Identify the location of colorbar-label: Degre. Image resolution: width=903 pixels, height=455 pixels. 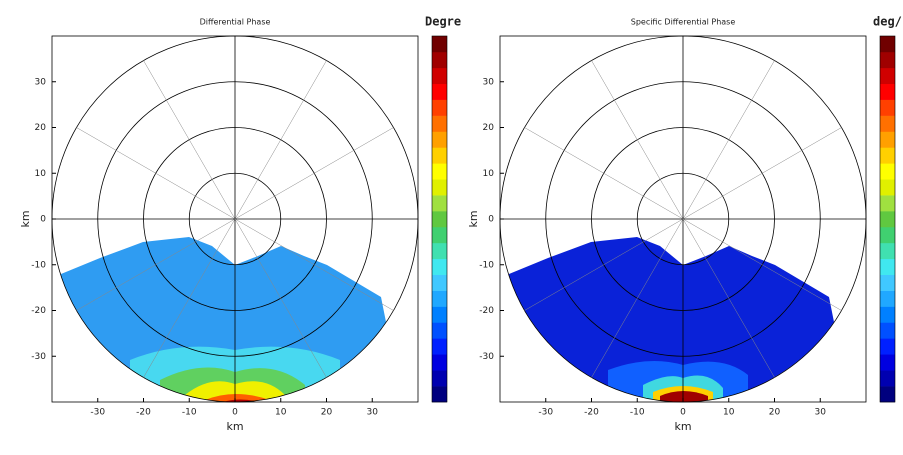
(443, 22).